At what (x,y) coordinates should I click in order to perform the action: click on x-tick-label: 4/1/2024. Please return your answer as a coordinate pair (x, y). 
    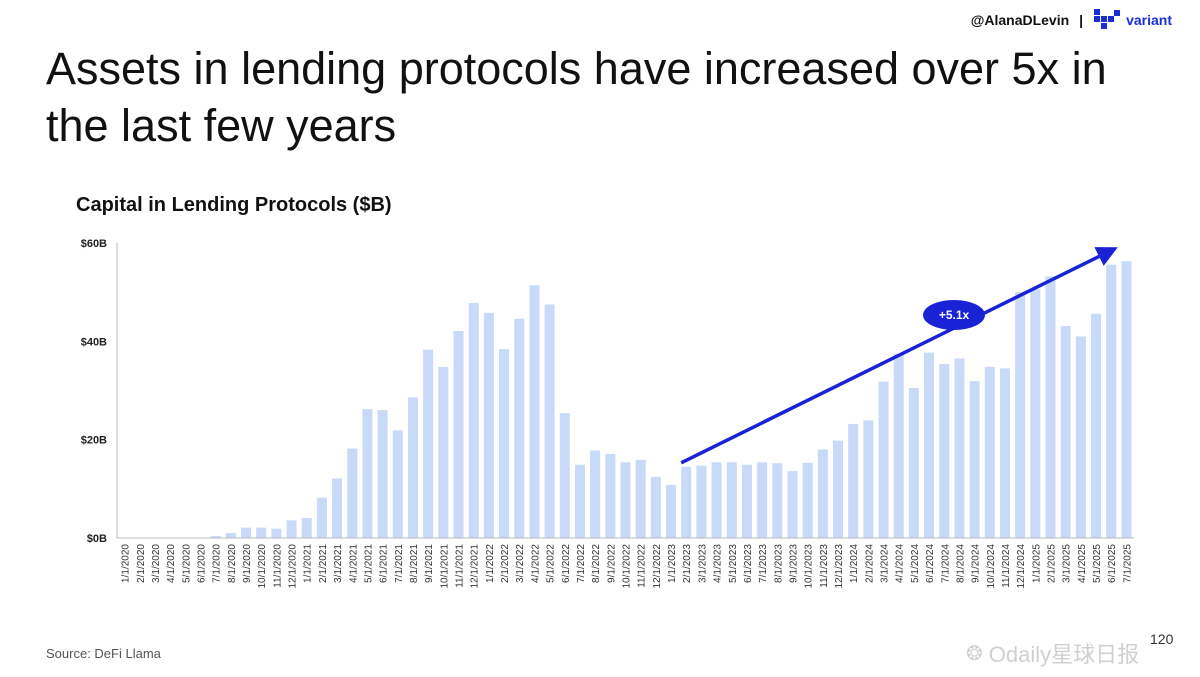
    Looking at the image, I should click on (900, 563).